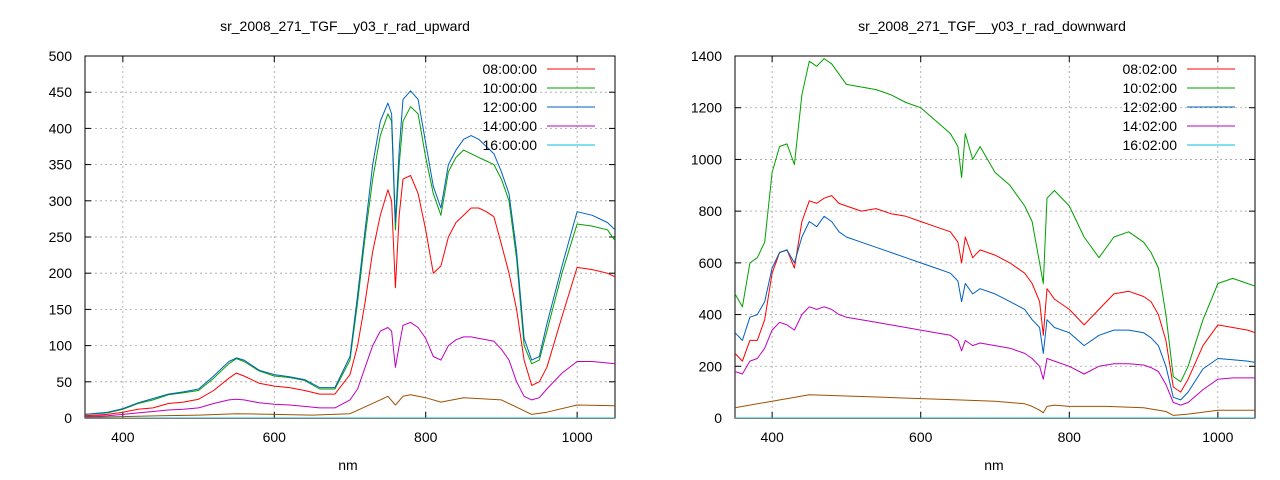 The height and width of the screenshot is (480, 1280). What do you see at coordinates (711, 211) in the screenshot?
I see `y-tick-label: 800` at bounding box center [711, 211].